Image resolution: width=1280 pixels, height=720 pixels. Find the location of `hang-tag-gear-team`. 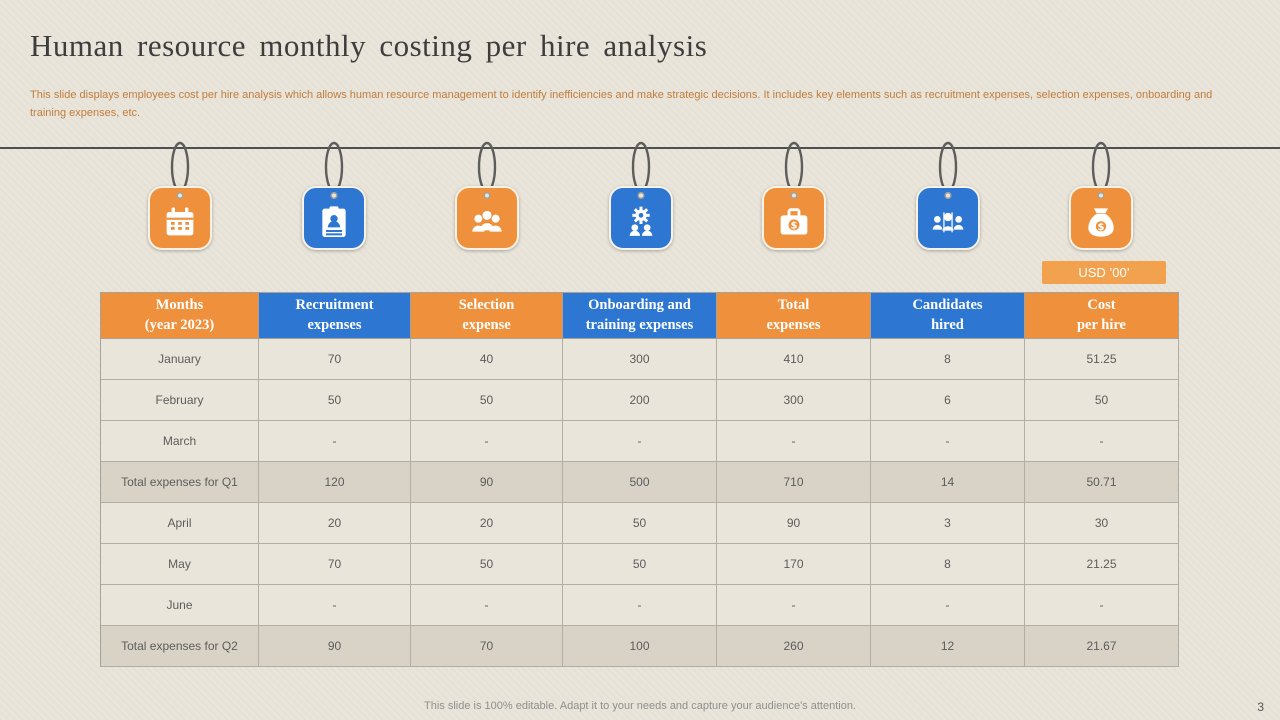

hang-tag-gear-team is located at coordinates (640, 195).